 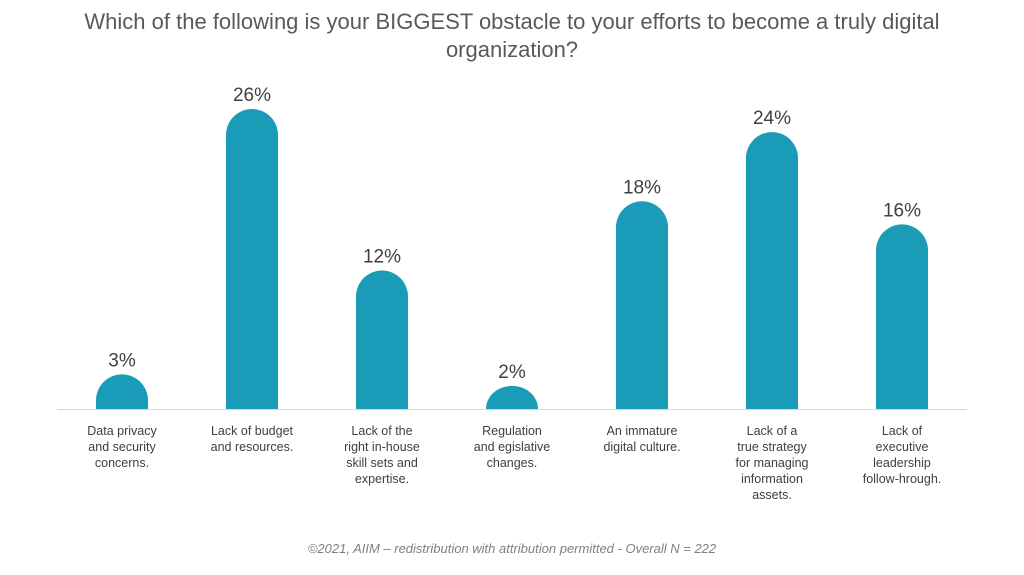 What do you see at coordinates (641, 439) in the screenshot?
I see `category-label: An immature digital culture.` at bounding box center [641, 439].